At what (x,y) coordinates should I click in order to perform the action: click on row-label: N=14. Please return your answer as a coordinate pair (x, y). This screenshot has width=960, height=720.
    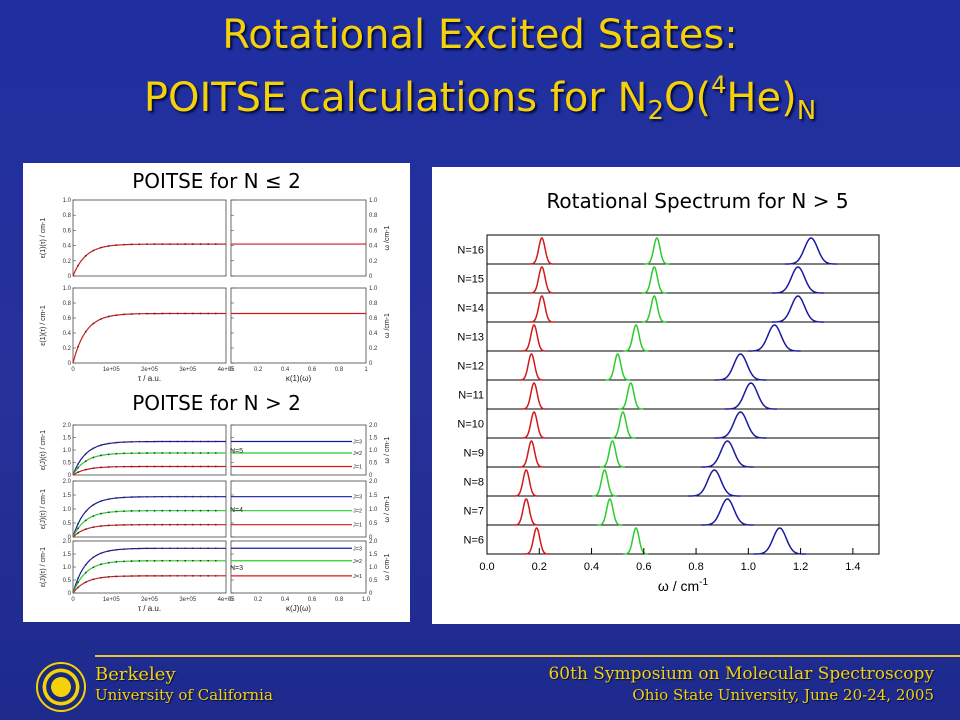
    Looking at the image, I should click on (470, 309).